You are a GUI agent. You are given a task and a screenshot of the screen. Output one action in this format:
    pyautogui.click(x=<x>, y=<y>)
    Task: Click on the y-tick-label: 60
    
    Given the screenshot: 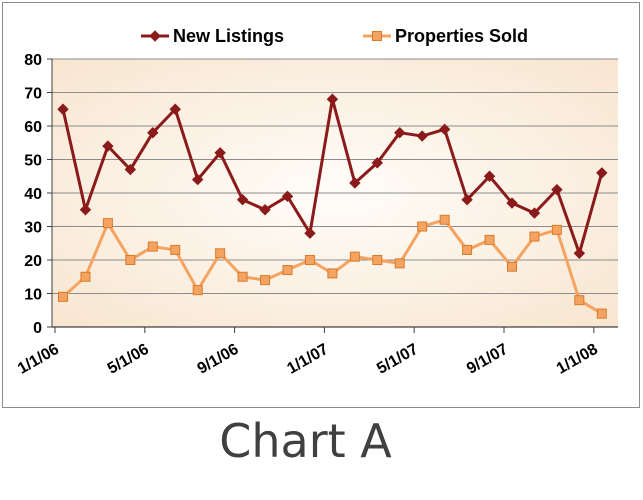 What is the action you would take?
    pyautogui.click(x=33, y=127)
    